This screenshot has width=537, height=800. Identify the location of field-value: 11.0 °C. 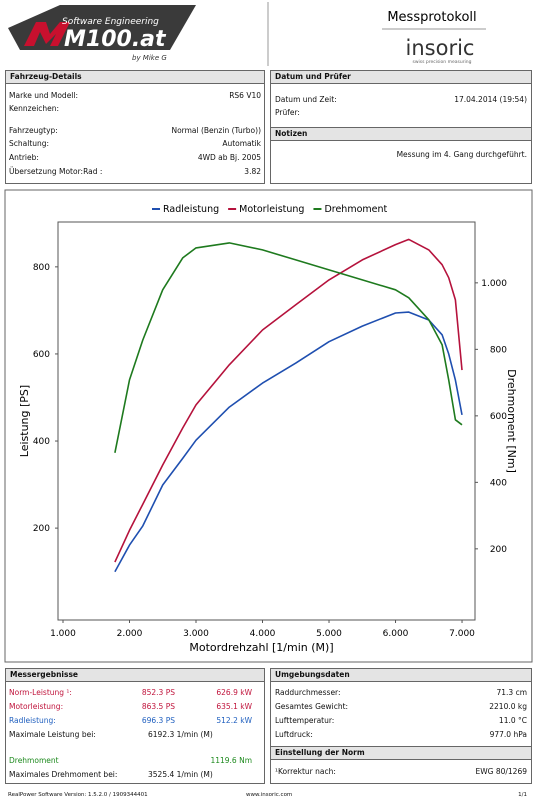
(512, 720).